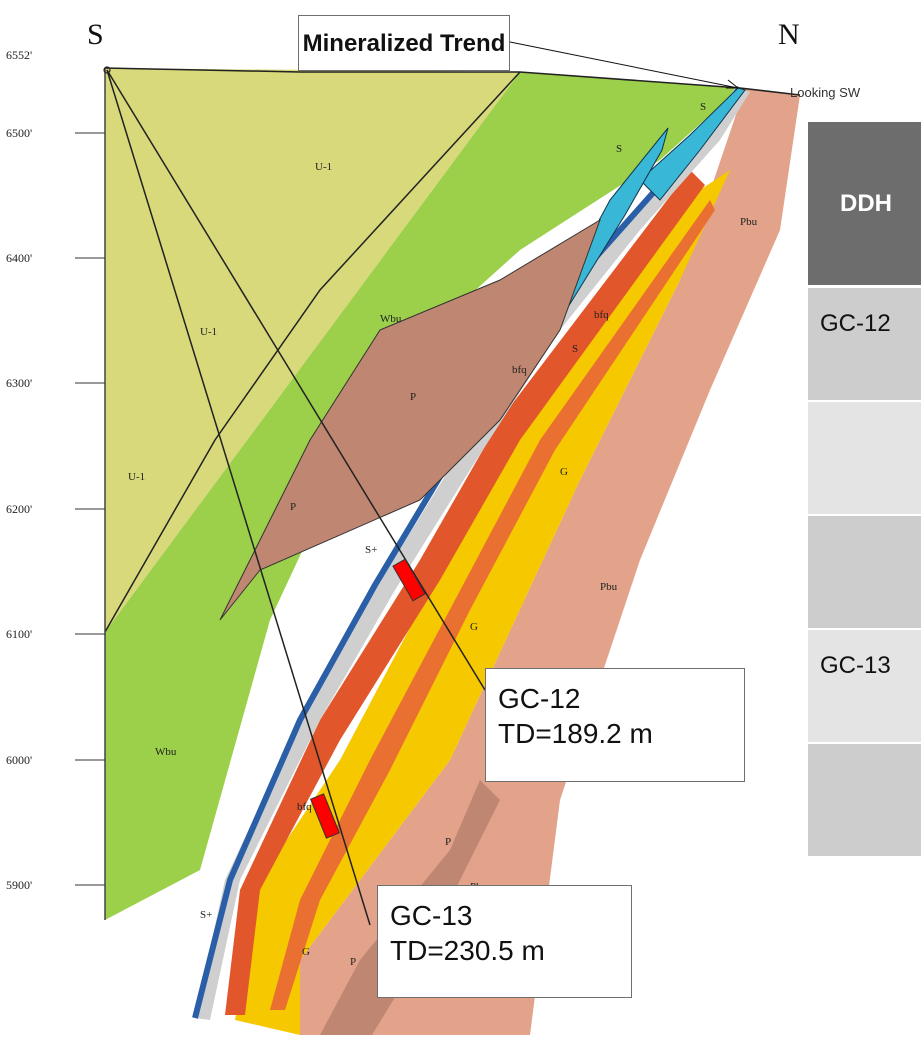 This screenshot has height=1043, width=921. What do you see at coordinates (19, 760) in the screenshot?
I see `elevation-label: 6000'` at bounding box center [19, 760].